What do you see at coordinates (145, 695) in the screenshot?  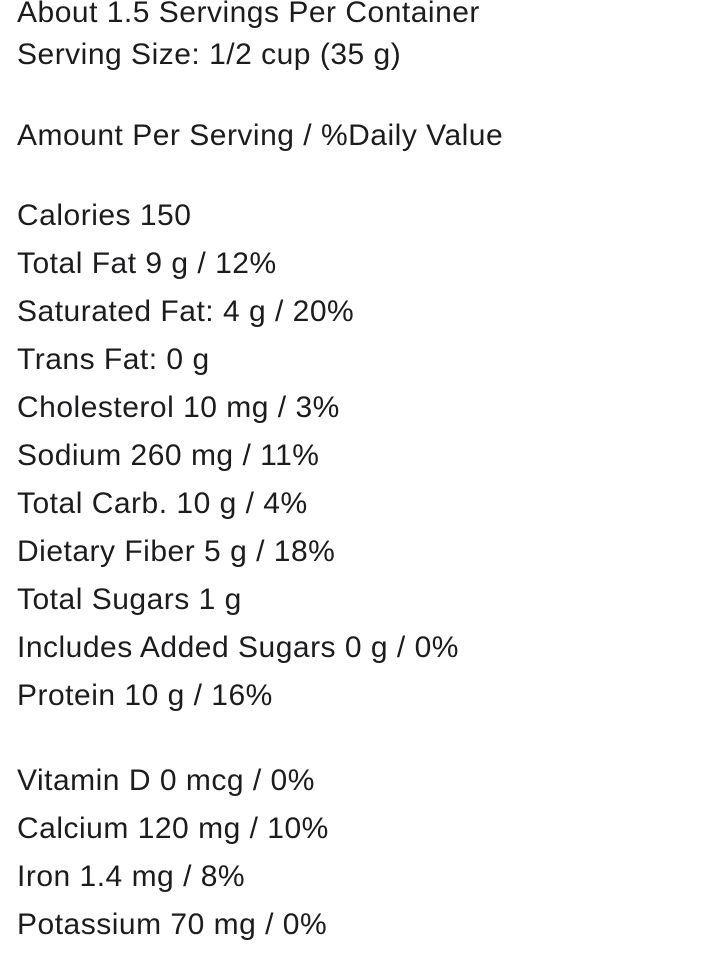 I see `nutrient-line-protein: Protein 10 g / 16%` at bounding box center [145, 695].